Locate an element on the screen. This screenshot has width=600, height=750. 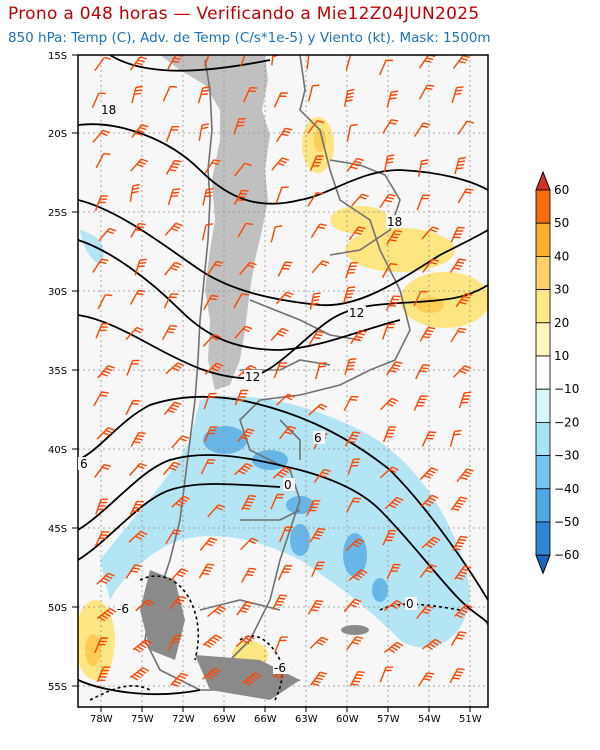
lon-label: 66W is located at coordinates (265, 719).